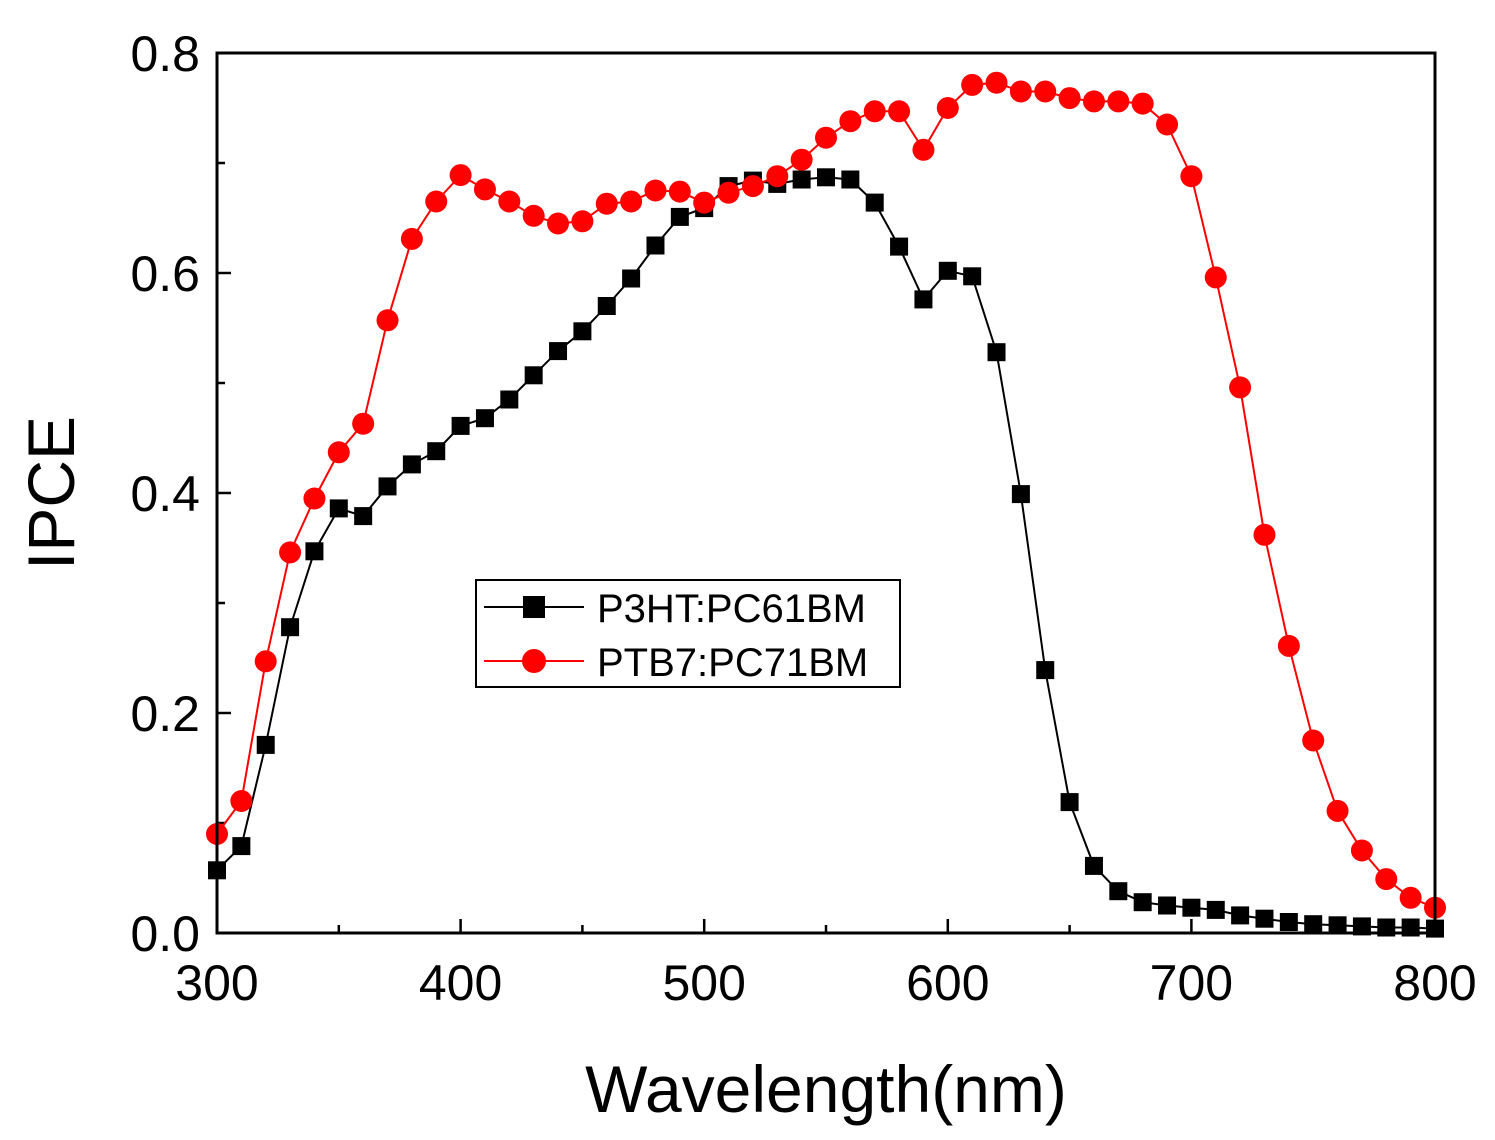  What do you see at coordinates (165, 54) in the screenshot?
I see `y-tick-label: 0.8` at bounding box center [165, 54].